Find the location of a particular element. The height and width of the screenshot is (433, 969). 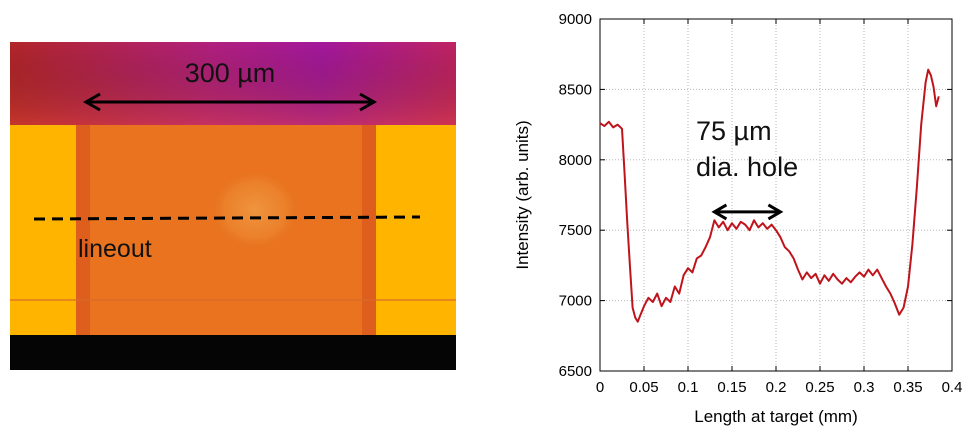

y-tick-label: 8000 is located at coordinates (575, 160).